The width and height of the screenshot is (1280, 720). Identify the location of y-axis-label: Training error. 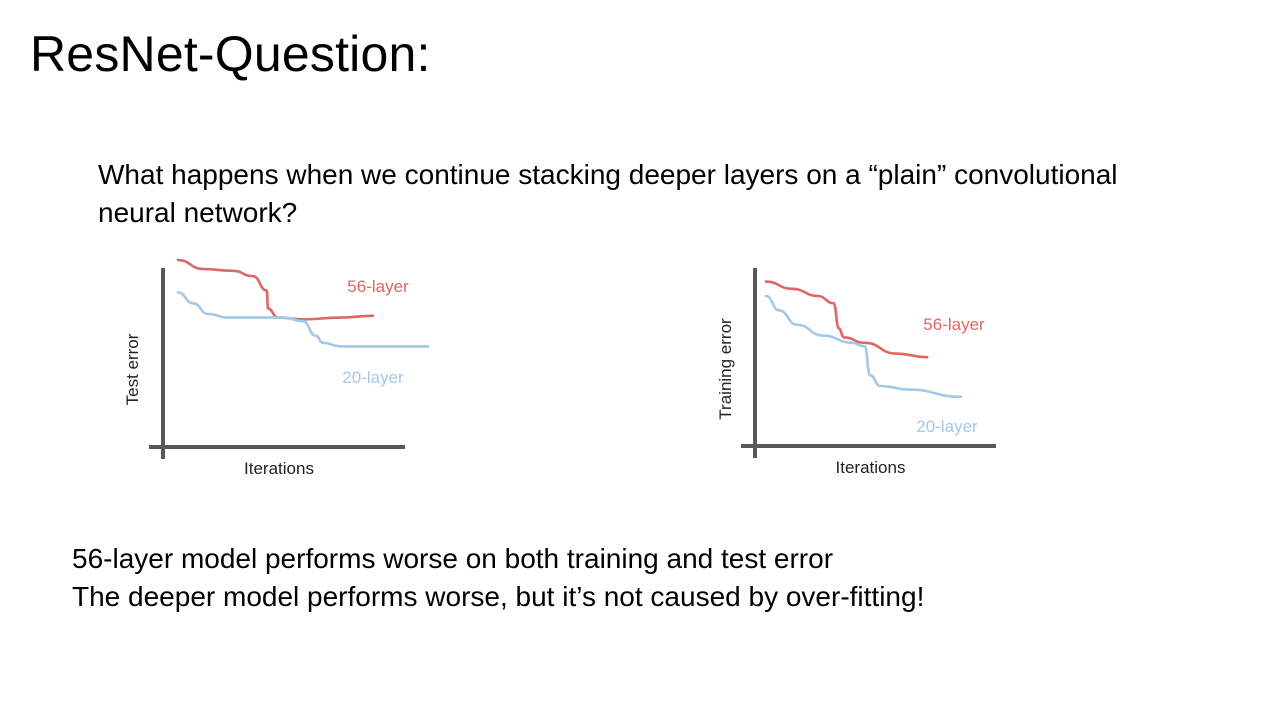
(725, 369).